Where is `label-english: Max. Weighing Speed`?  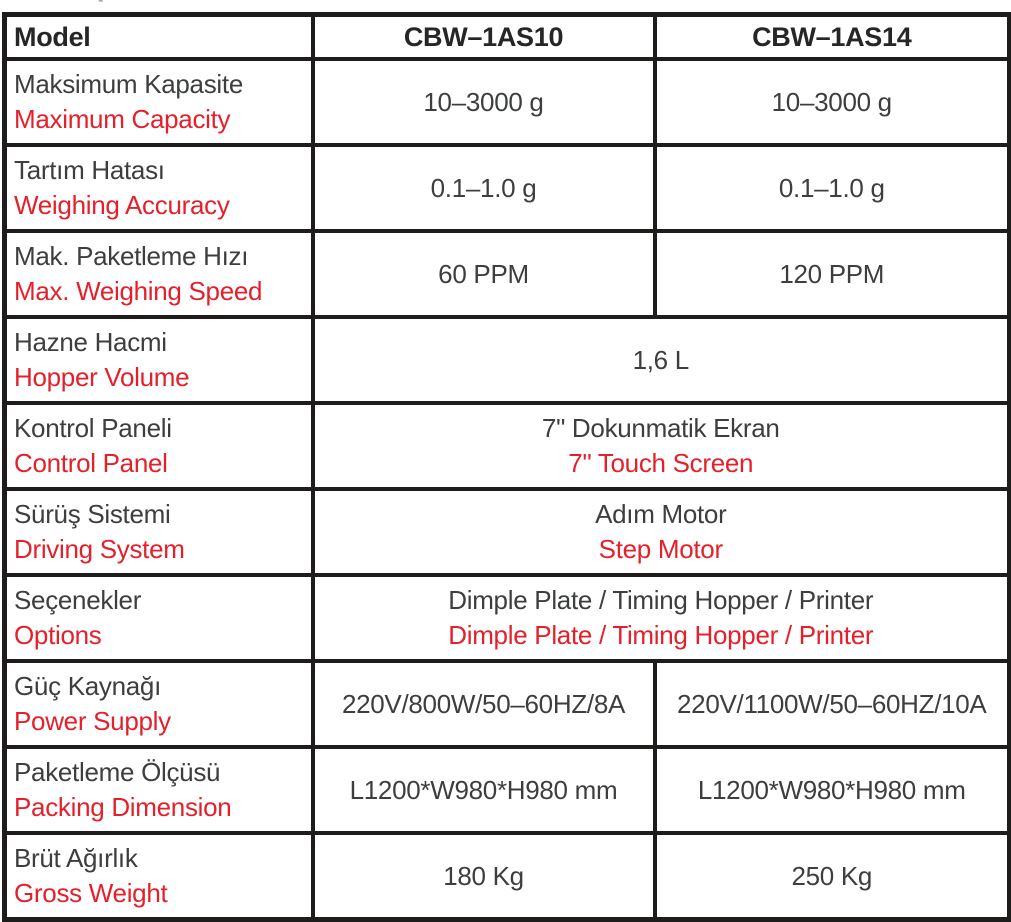 label-english: Max. Weighing Speed is located at coordinates (138, 291).